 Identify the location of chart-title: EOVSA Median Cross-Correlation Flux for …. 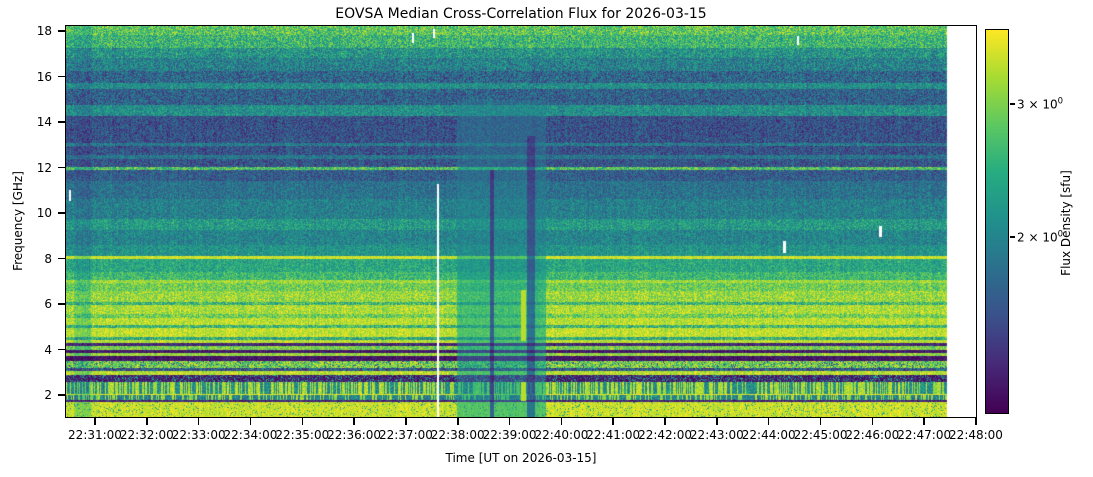
(521, 14).